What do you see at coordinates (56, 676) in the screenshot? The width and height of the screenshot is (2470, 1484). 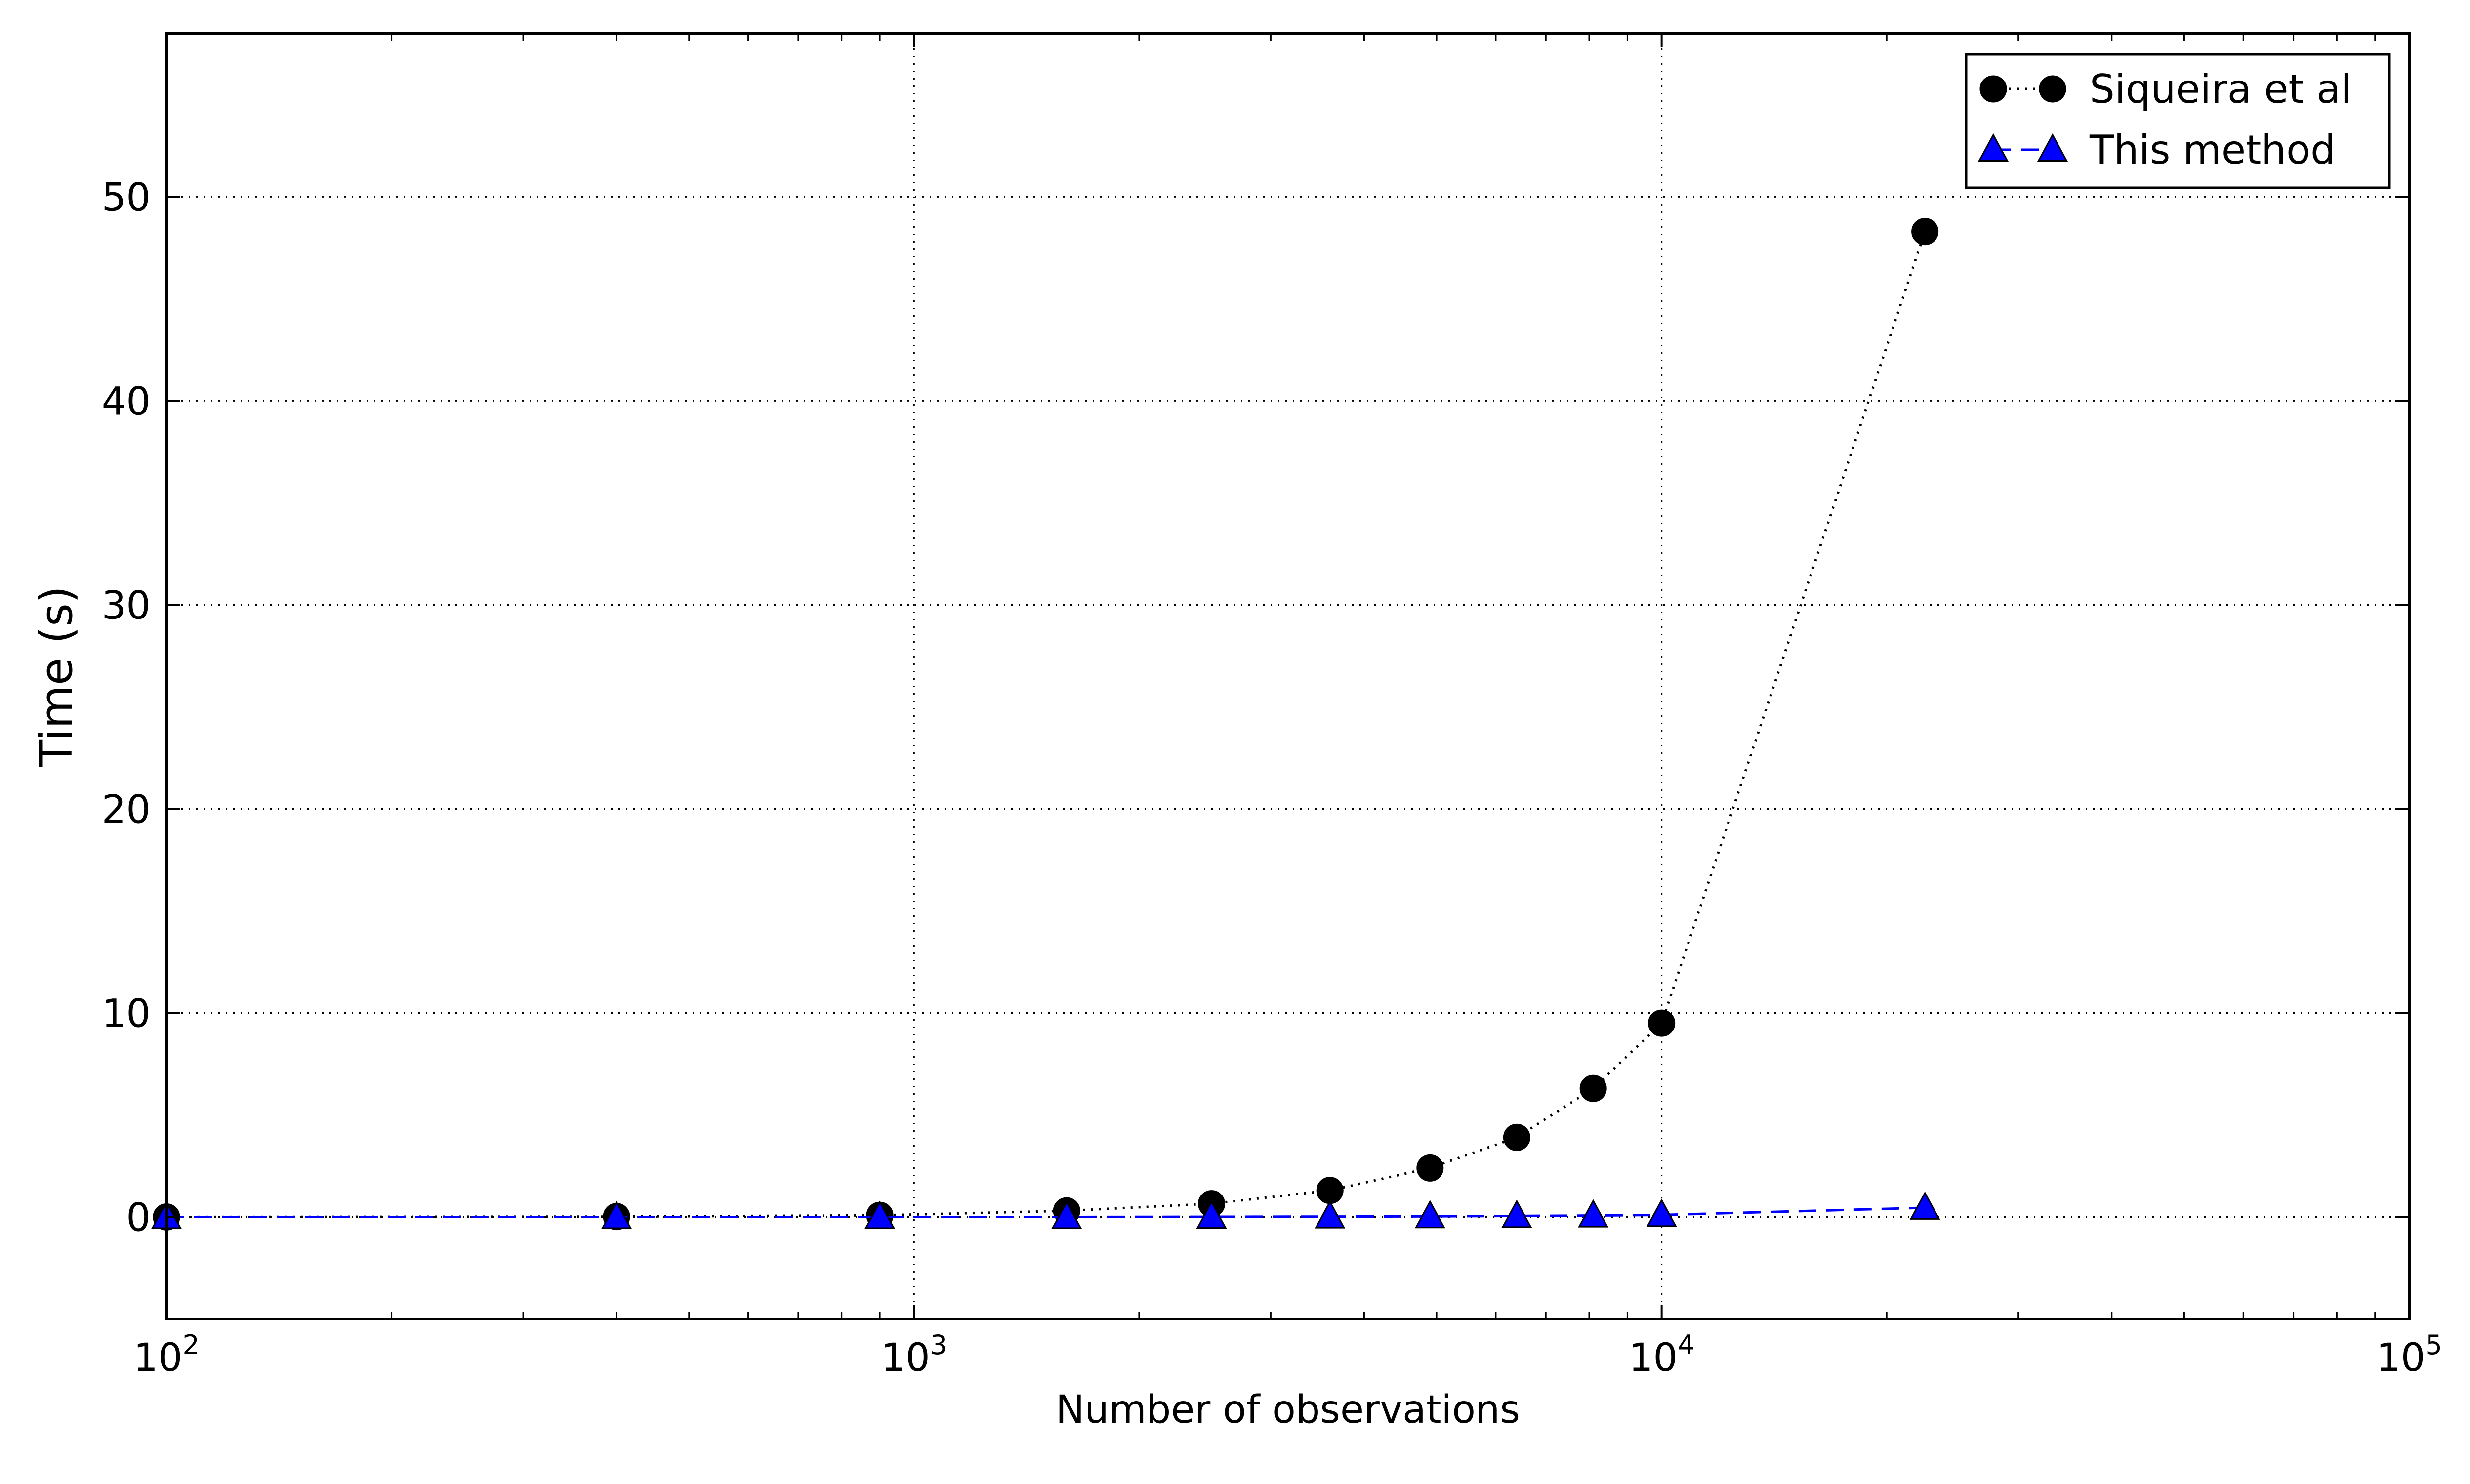 I see `y-axis-title: Time (s)` at bounding box center [56, 676].